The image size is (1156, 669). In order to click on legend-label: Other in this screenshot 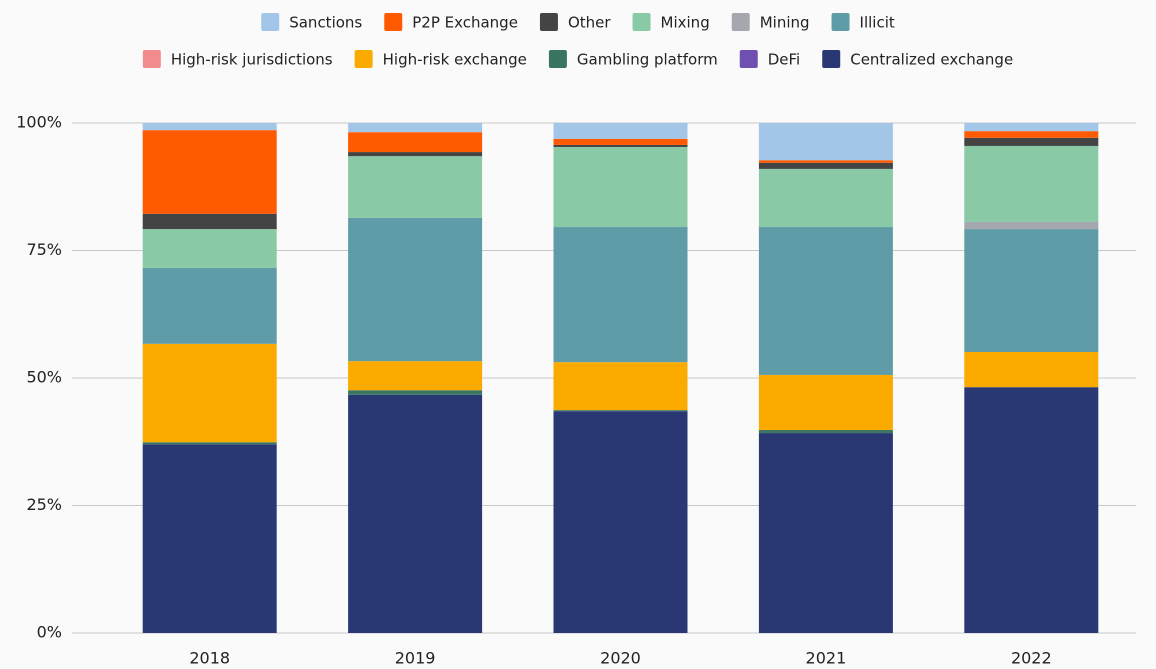, I will do `click(589, 23)`.